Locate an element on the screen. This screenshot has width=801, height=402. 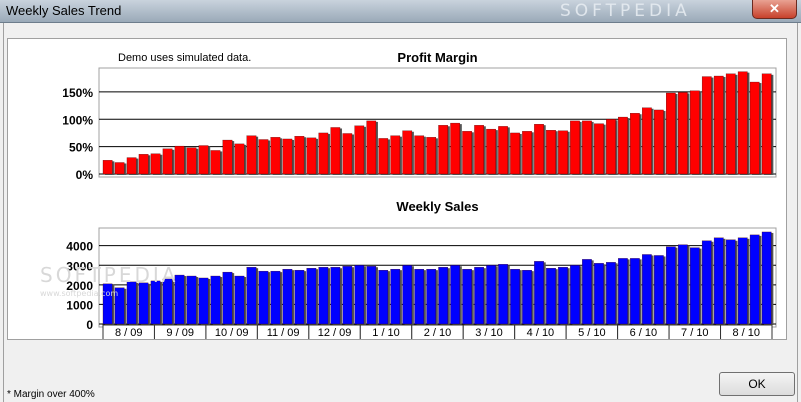
profit-tick-label: 0% is located at coordinates (85, 175).